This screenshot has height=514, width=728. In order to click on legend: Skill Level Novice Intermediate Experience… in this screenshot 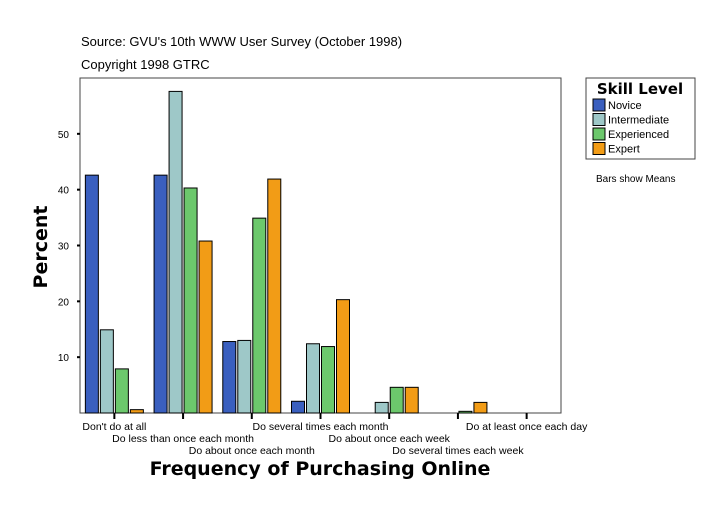, I will do `click(640, 118)`.